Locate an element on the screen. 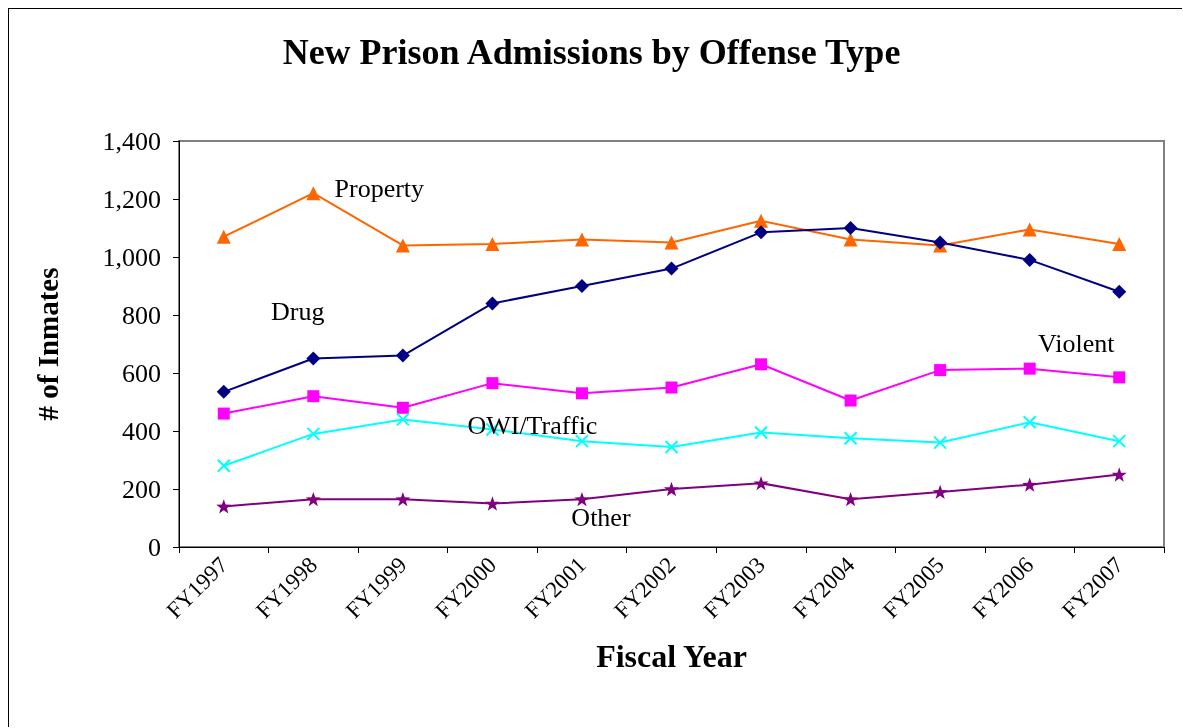 The width and height of the screenshot is (1183, 728). series-label: OWI/Traffic is located at coordinates (532, 426).